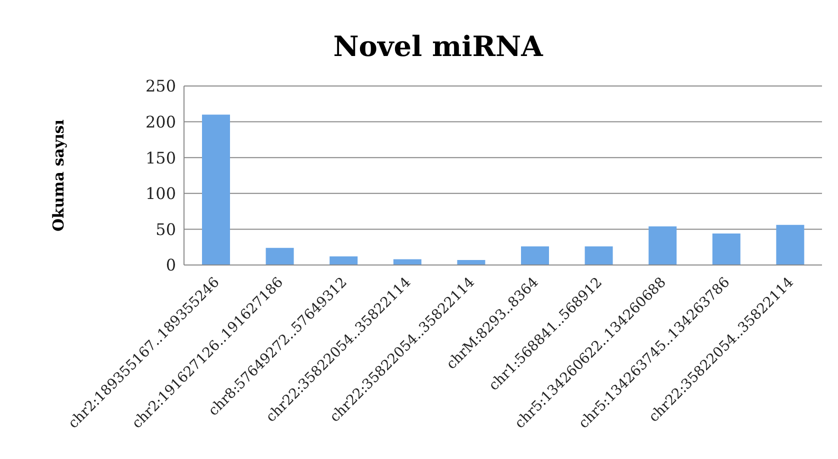  I want to click on y-tick-label: 200, so click(160, 122).